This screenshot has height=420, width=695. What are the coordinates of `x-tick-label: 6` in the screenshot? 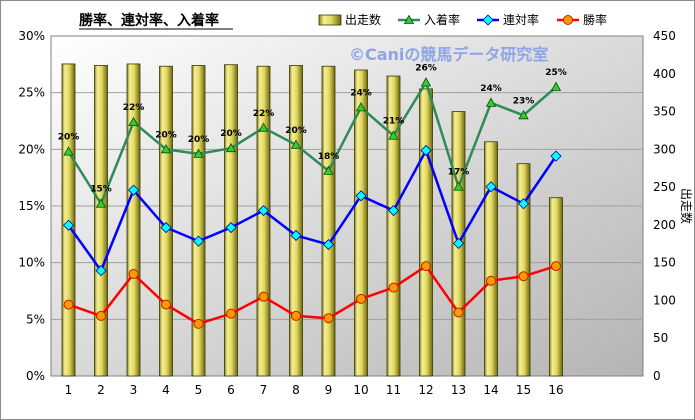 It's located at (231, 390).